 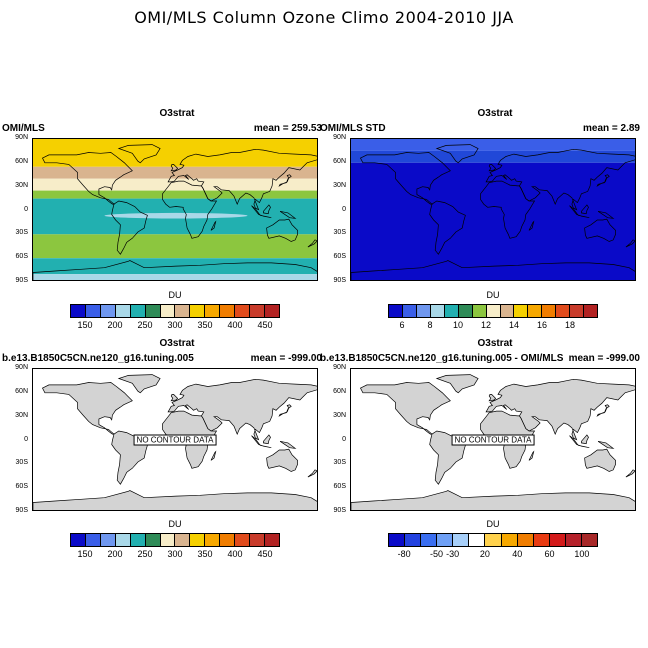 What do you see at coordinates (166, 439) in the screenshot?
I see `map-area: 90N 60N 30N 0 30S 60S 90S NO CONTOUR DATA` at bounding box center [166, 439].